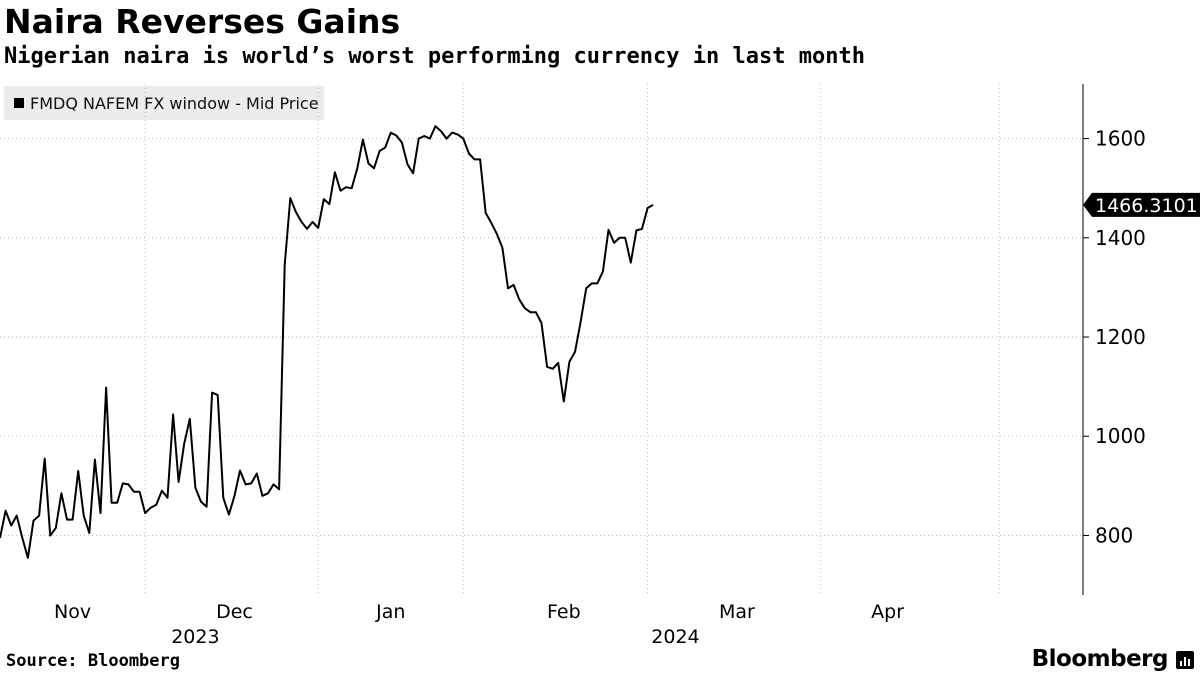 The image size is (1200, 675). What do you see at coordinates (1120, 139) in the screenshot?
I see `y-tick-label: 1600` at bounding box center [1120, 139].